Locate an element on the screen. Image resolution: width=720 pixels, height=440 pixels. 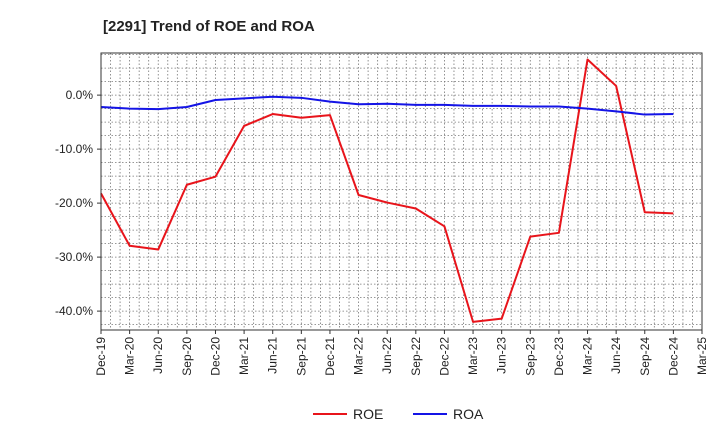
y-tick-label: 0.0% is located at coordinates (80, 95).